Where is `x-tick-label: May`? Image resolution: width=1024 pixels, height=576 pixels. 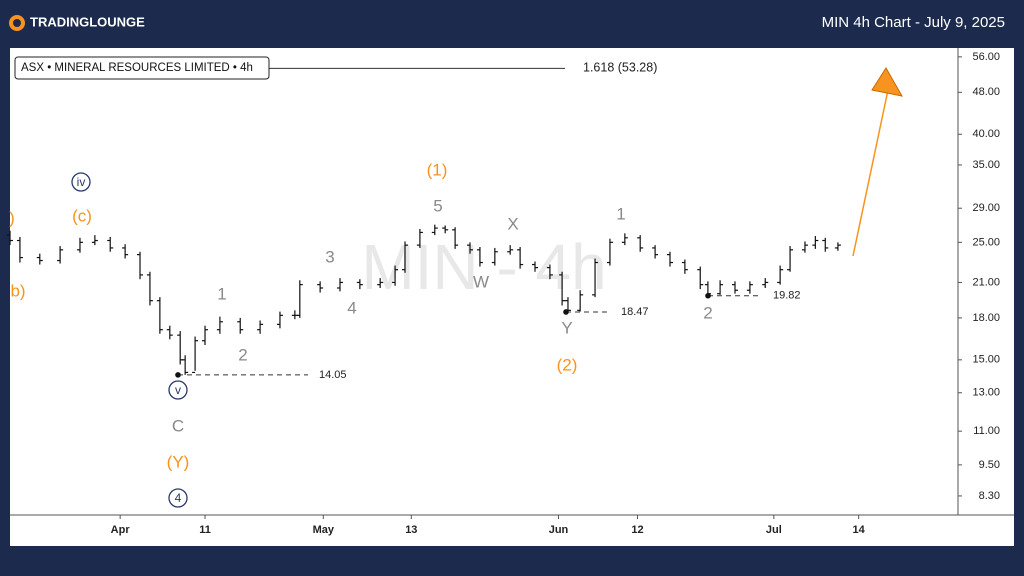
x-tick-label: May is located at coordinates (324, 530).